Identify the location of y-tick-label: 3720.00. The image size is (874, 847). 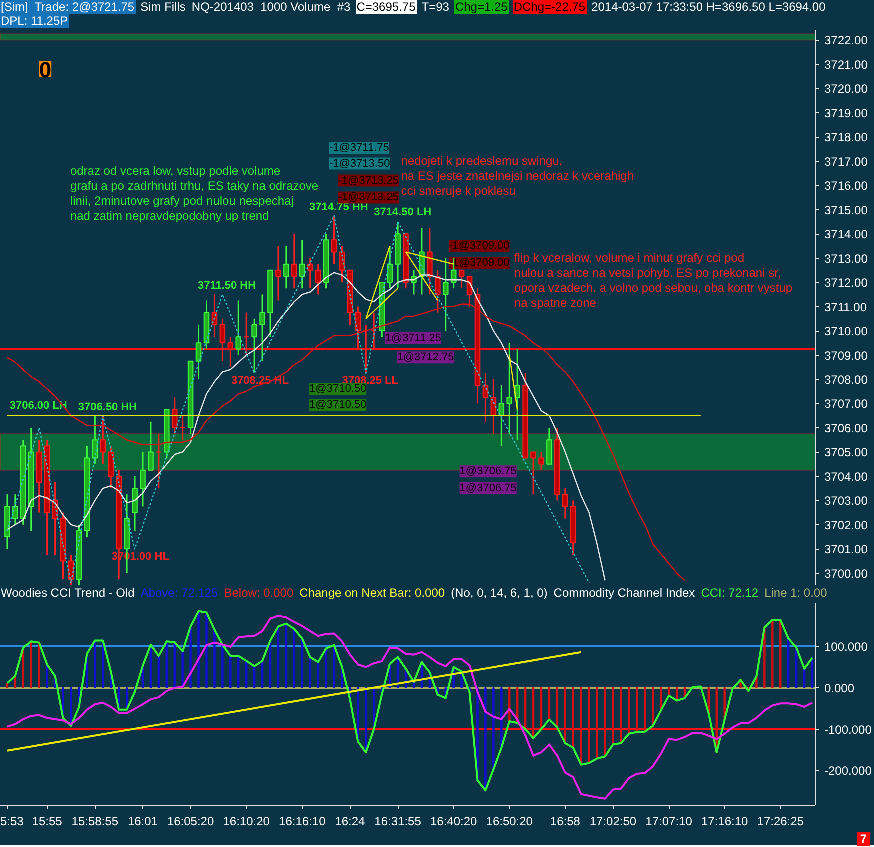
(846, 89).